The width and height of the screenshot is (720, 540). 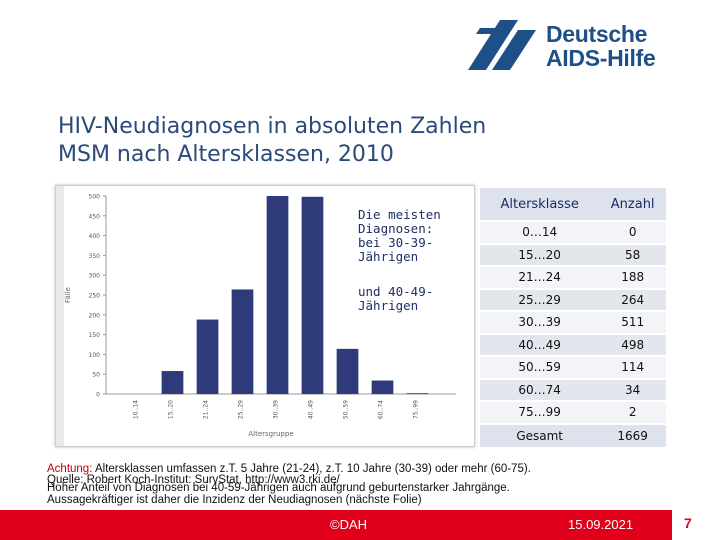 What do you see at coordinates (95, 335) in the screenshot?
I see `y-tick-label: 150` at bounding box center [95, 335].